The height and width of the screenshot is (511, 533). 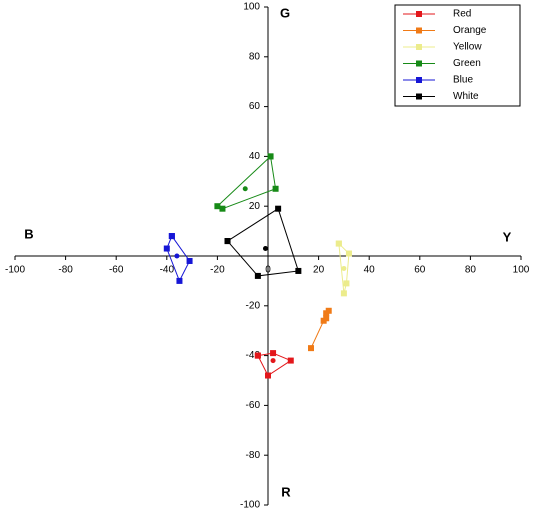 What do you see at coordinates (251, 7) in the screenshot?
I see `y-tick-label: 100` at bounding box center [251, 7].